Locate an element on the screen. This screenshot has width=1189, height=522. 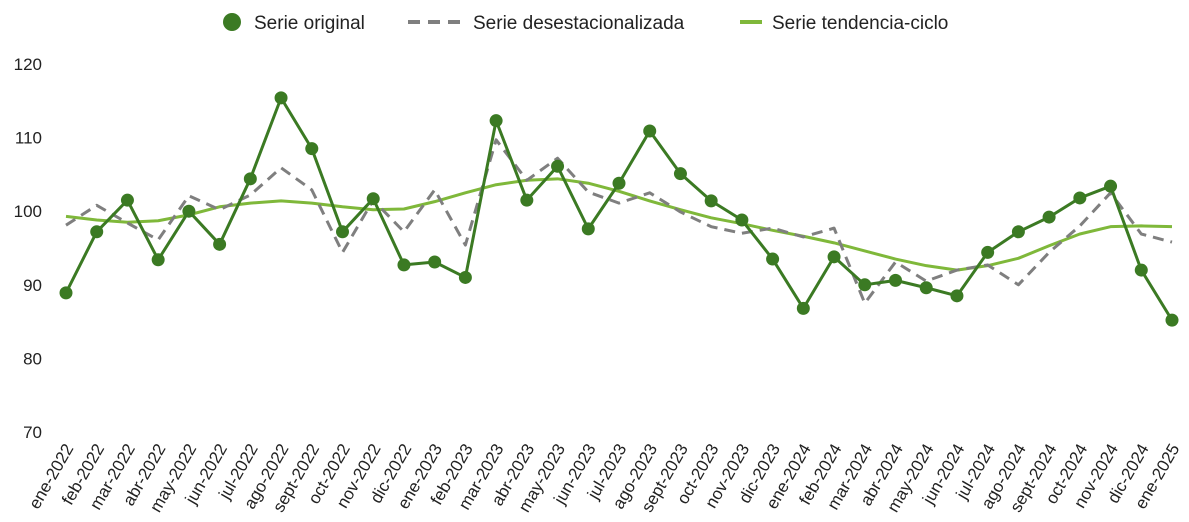
y-tick-label: 100 is located at coordinates (28, 211).